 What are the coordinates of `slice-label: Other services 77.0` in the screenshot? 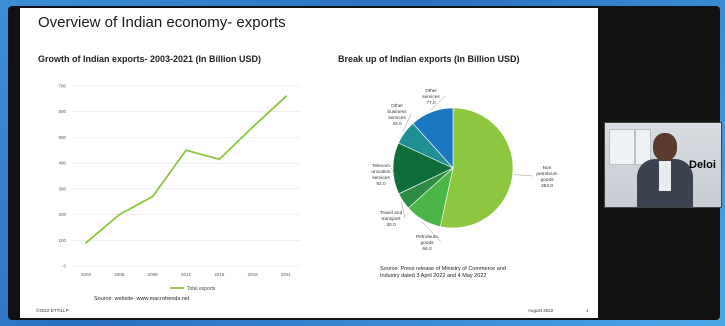 It's located at (431, 97).